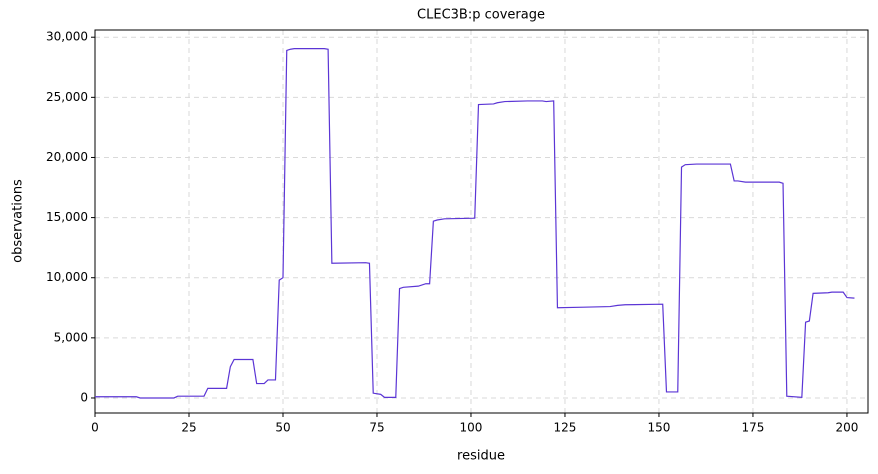 This screenshot has width=878, height=474. What do you see at coordinates (95, 428) in the screenshot?
I see `x-tick-label: 0` at bounding box center [95, 428].